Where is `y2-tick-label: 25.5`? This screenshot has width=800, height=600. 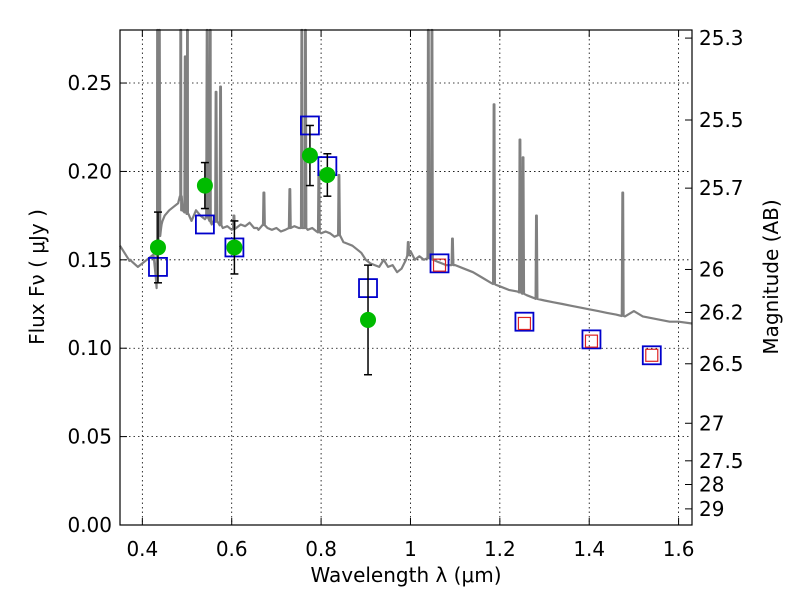
y2-tick-label: 25.5 is located at coordinates (721, 120).